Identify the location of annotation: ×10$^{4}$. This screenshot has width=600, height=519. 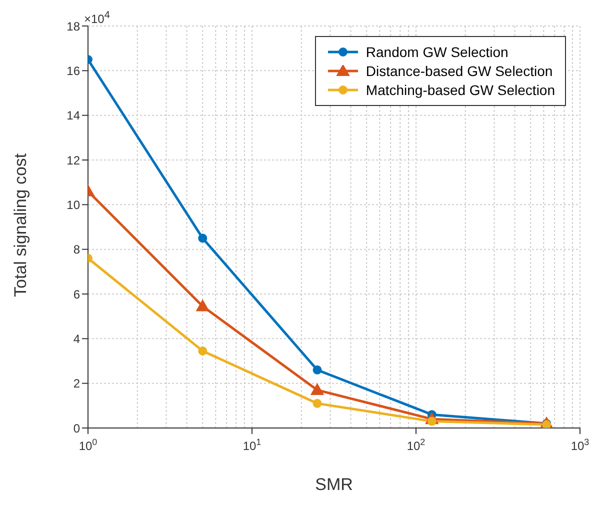
(97, 18).